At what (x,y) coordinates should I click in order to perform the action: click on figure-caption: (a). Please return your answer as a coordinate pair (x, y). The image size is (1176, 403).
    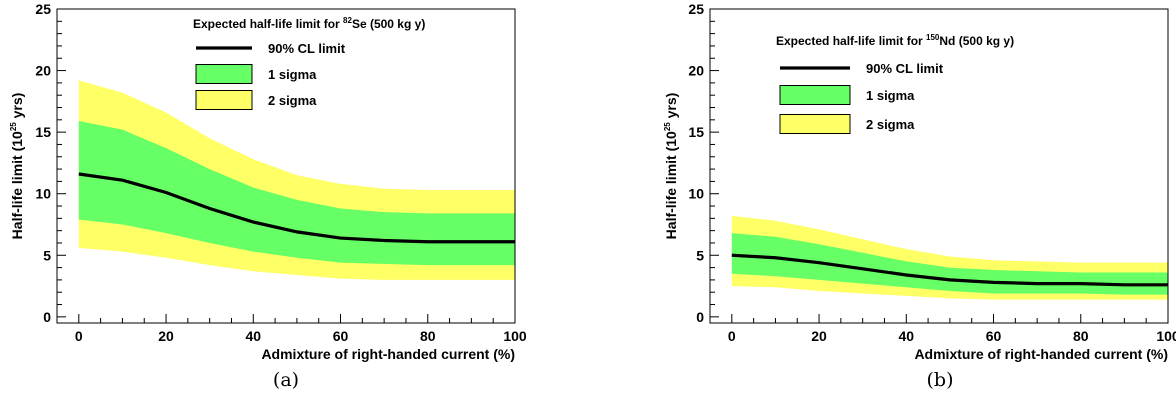
    Looking at the image, I should click on (286, 380).